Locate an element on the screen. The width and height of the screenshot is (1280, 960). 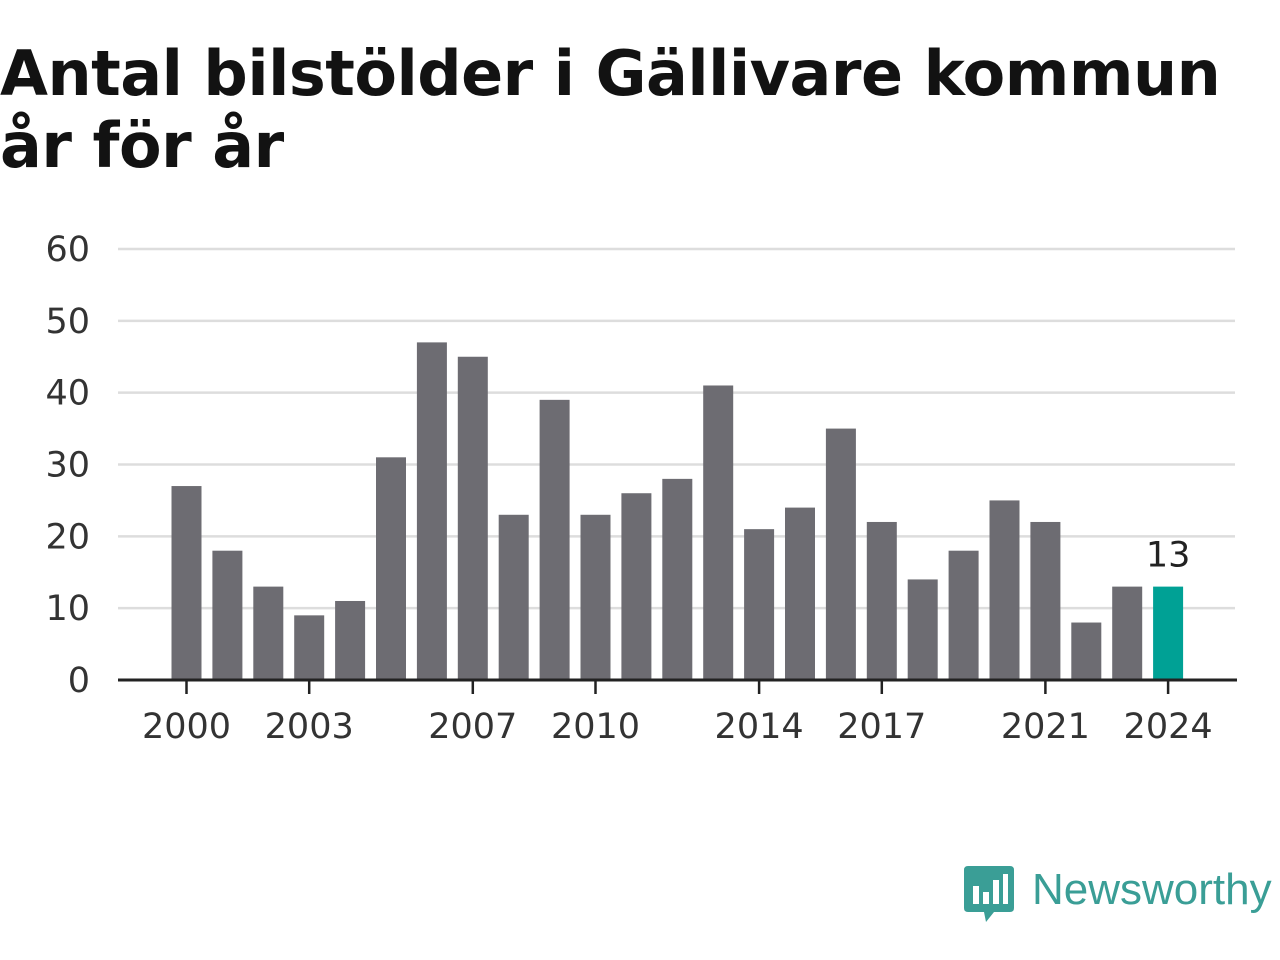
bar-2003 is located at coordinates (309, 647).